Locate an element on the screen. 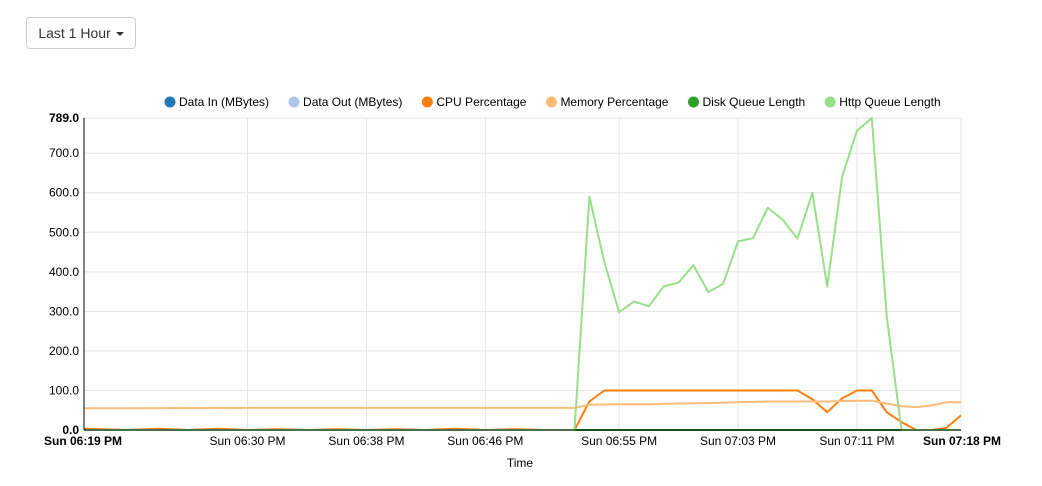 The width and height of the screenshot is (1042, 486). x-axis-title: Time is located at coordinates (520, 463).